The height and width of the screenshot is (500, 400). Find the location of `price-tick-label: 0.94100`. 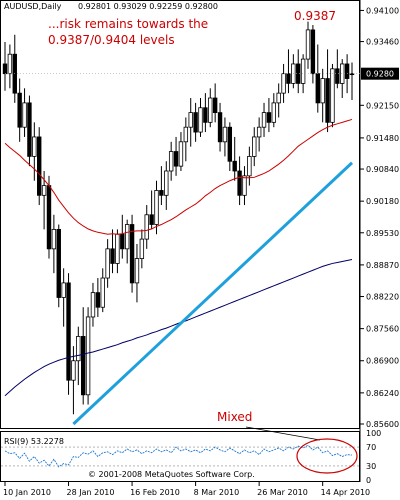

price-tick-label: 0.94100 is located at coordinates (382, 10).